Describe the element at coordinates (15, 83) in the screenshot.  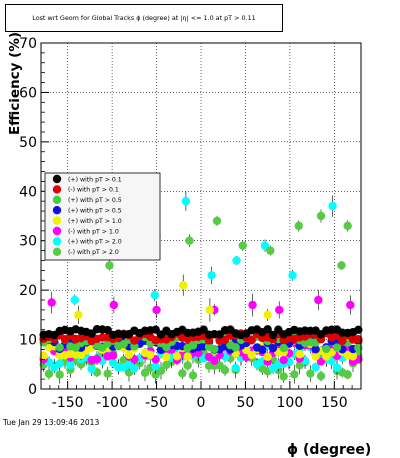
I see `y-axis-label: Efficiency (%)` at that location.